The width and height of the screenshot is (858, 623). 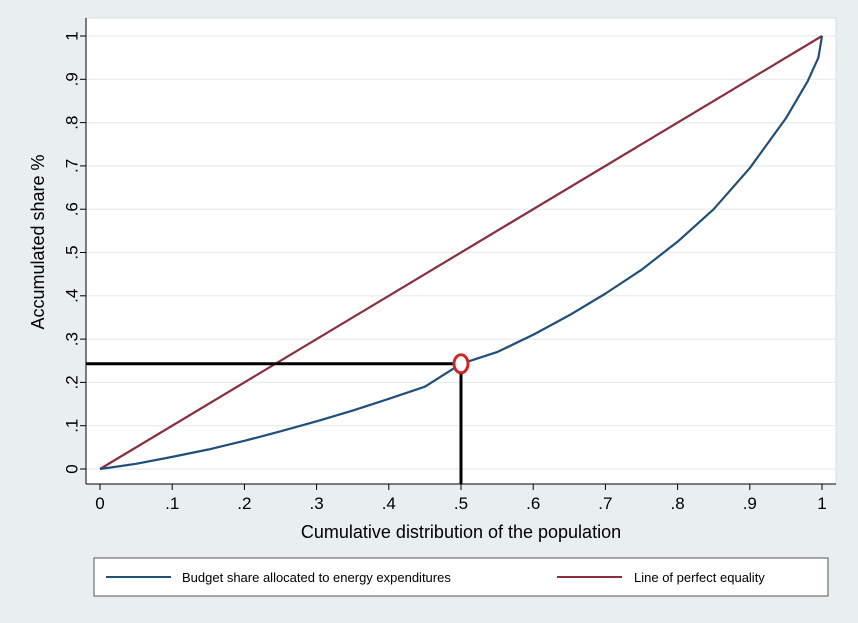 What do you see at coordinates (72, 209) in the screenshot?
I see `y-tick-label: .6` at bounding box center [72, 209].